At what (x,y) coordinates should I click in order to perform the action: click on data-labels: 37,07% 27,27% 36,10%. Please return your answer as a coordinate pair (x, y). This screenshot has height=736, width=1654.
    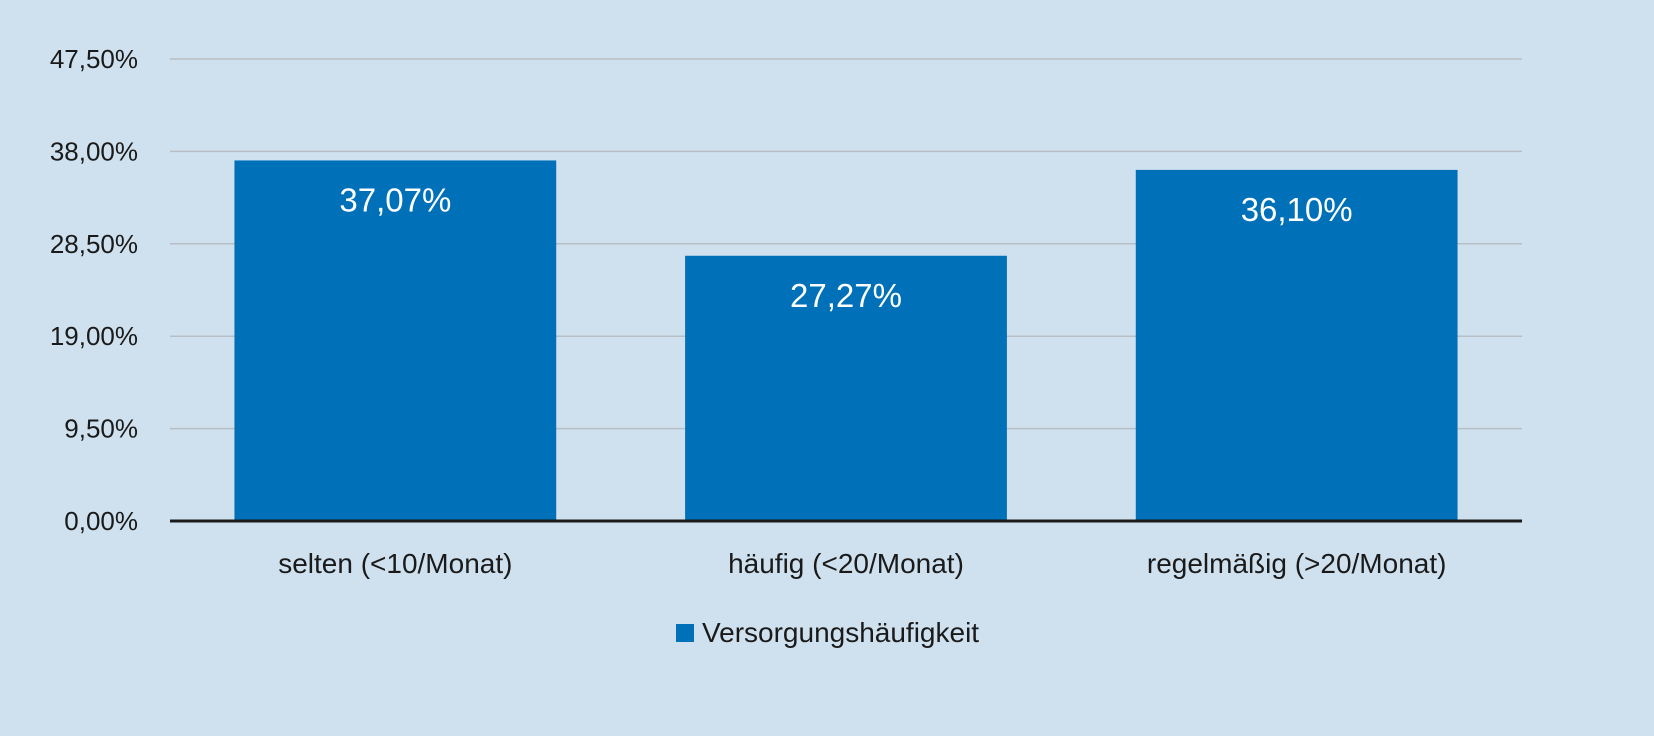
    Looking at the image, I should click on (845, 247).